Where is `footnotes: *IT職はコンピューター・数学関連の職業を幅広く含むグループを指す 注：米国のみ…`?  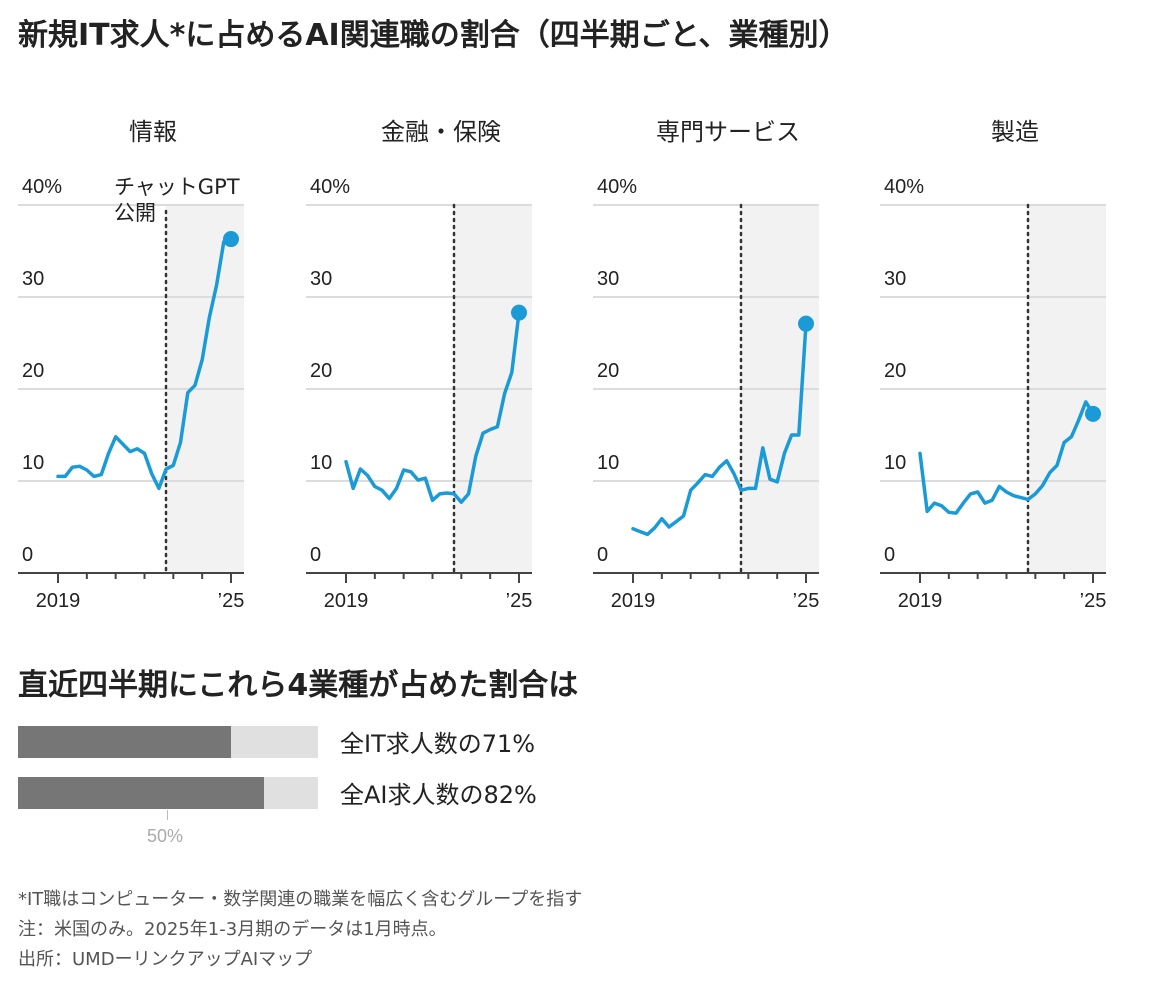
footnotes: *IT職はコンピューター・数学関連の職業を幅広く含むグループを指す 注：米国のみ… is located at coordinates (300, 930).